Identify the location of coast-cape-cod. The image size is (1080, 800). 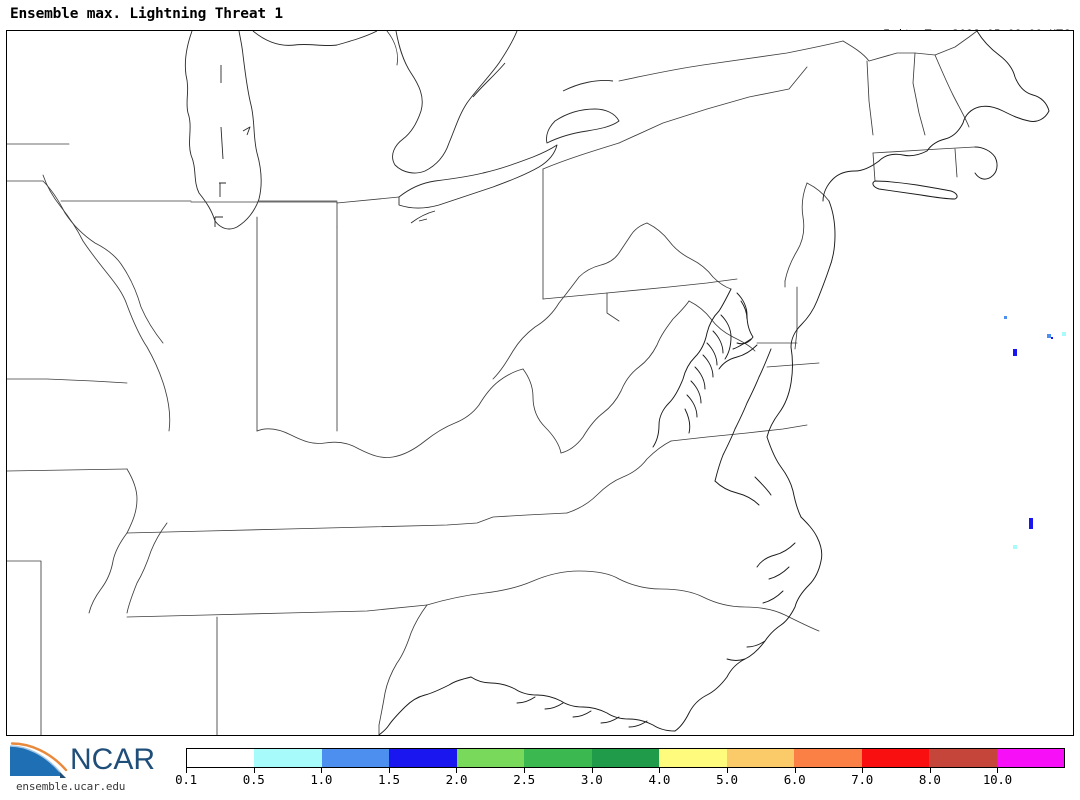
(986, 163).